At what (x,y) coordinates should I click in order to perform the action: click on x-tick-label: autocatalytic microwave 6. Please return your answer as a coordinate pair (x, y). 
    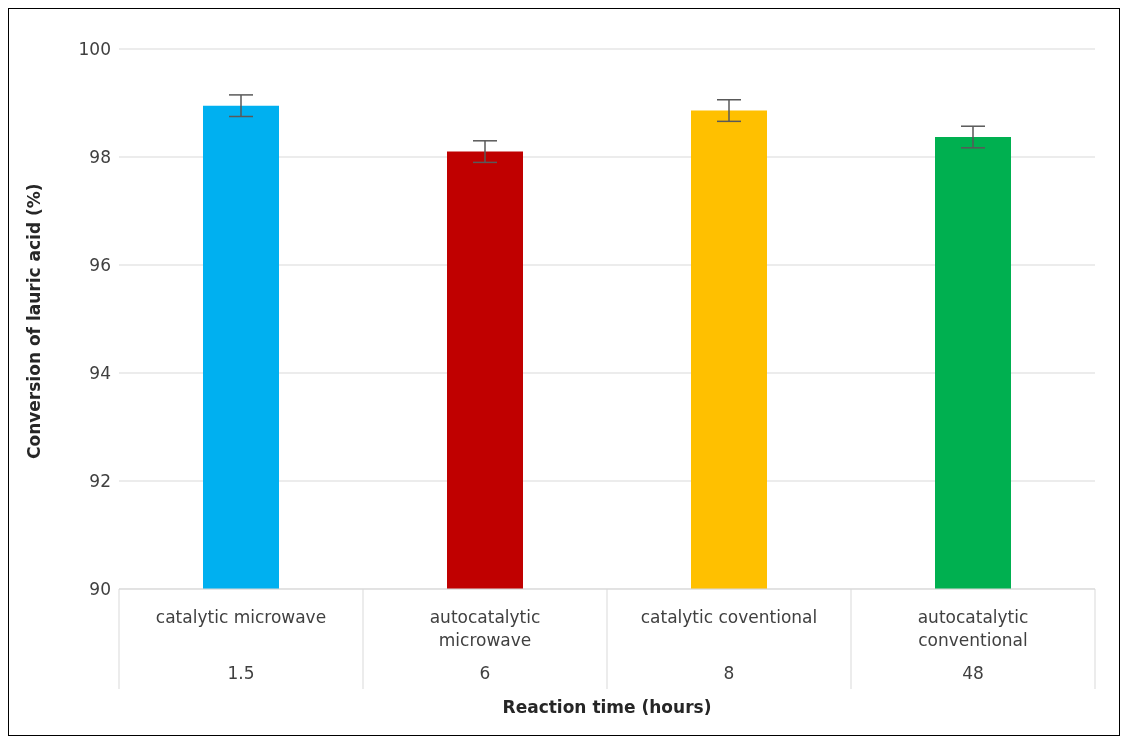
    Looking at the image, I should click on (485, 645).